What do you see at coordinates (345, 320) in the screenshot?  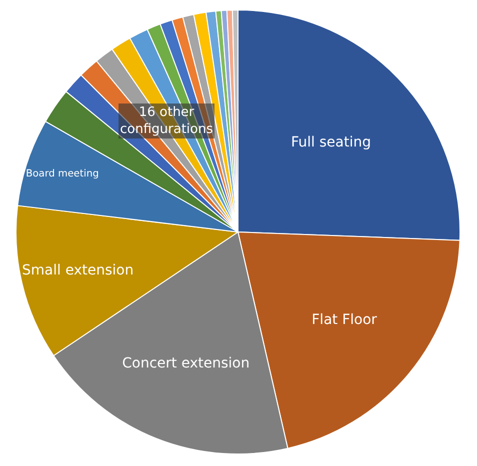 I see `slice-label: Flat Floor` at bounding box center [345, 320].